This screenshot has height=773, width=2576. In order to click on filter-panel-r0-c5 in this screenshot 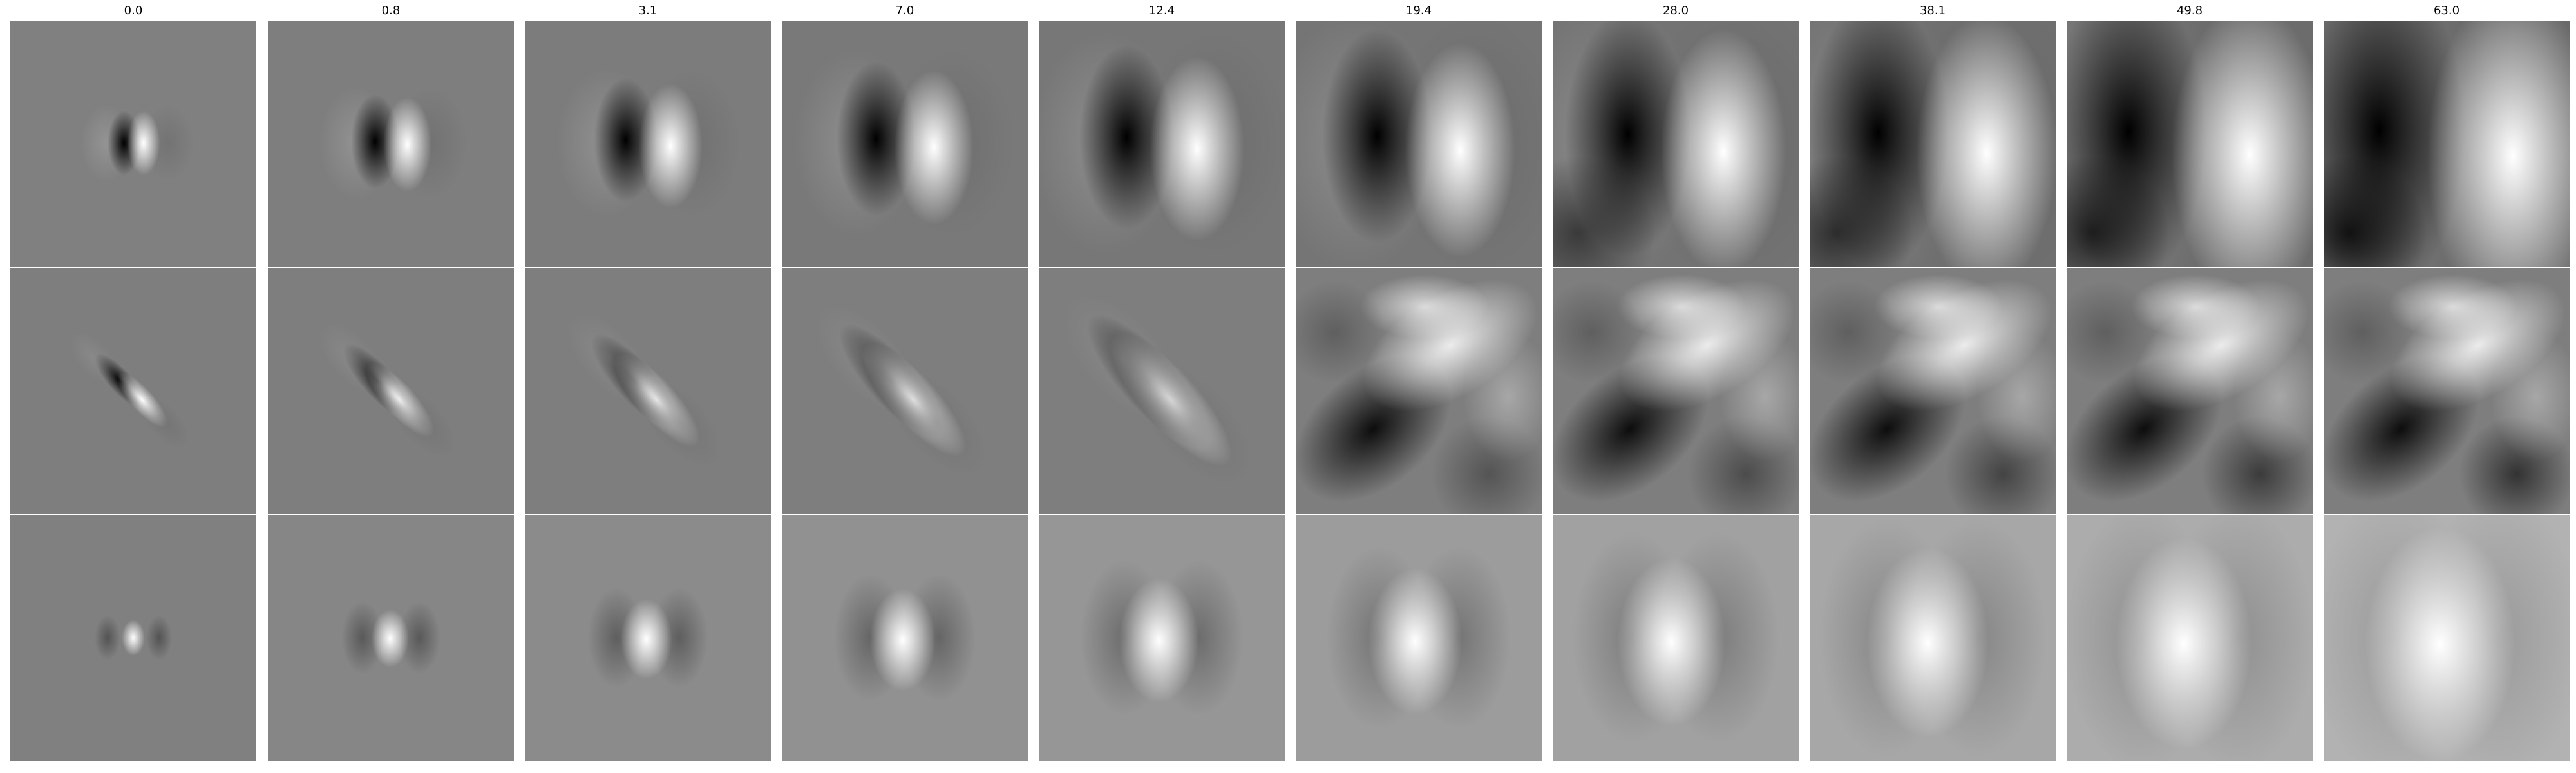, I will do `click(1419, 144)`.